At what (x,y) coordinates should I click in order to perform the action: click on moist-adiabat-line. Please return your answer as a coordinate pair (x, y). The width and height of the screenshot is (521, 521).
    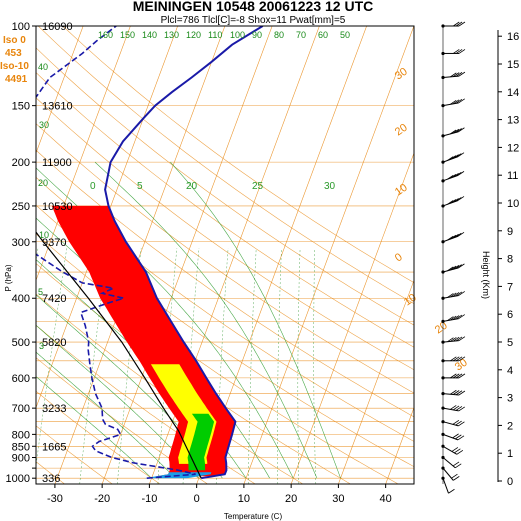
    Looking at the image, I should click on (94, 427).